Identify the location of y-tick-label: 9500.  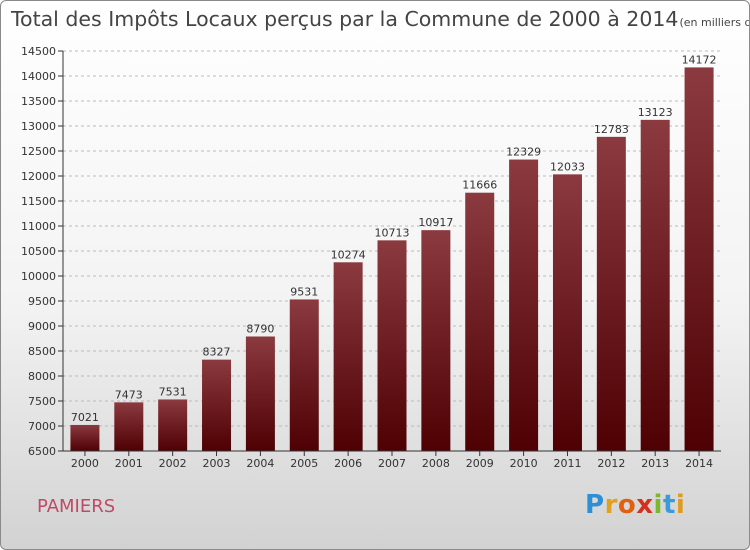
(42, 301).